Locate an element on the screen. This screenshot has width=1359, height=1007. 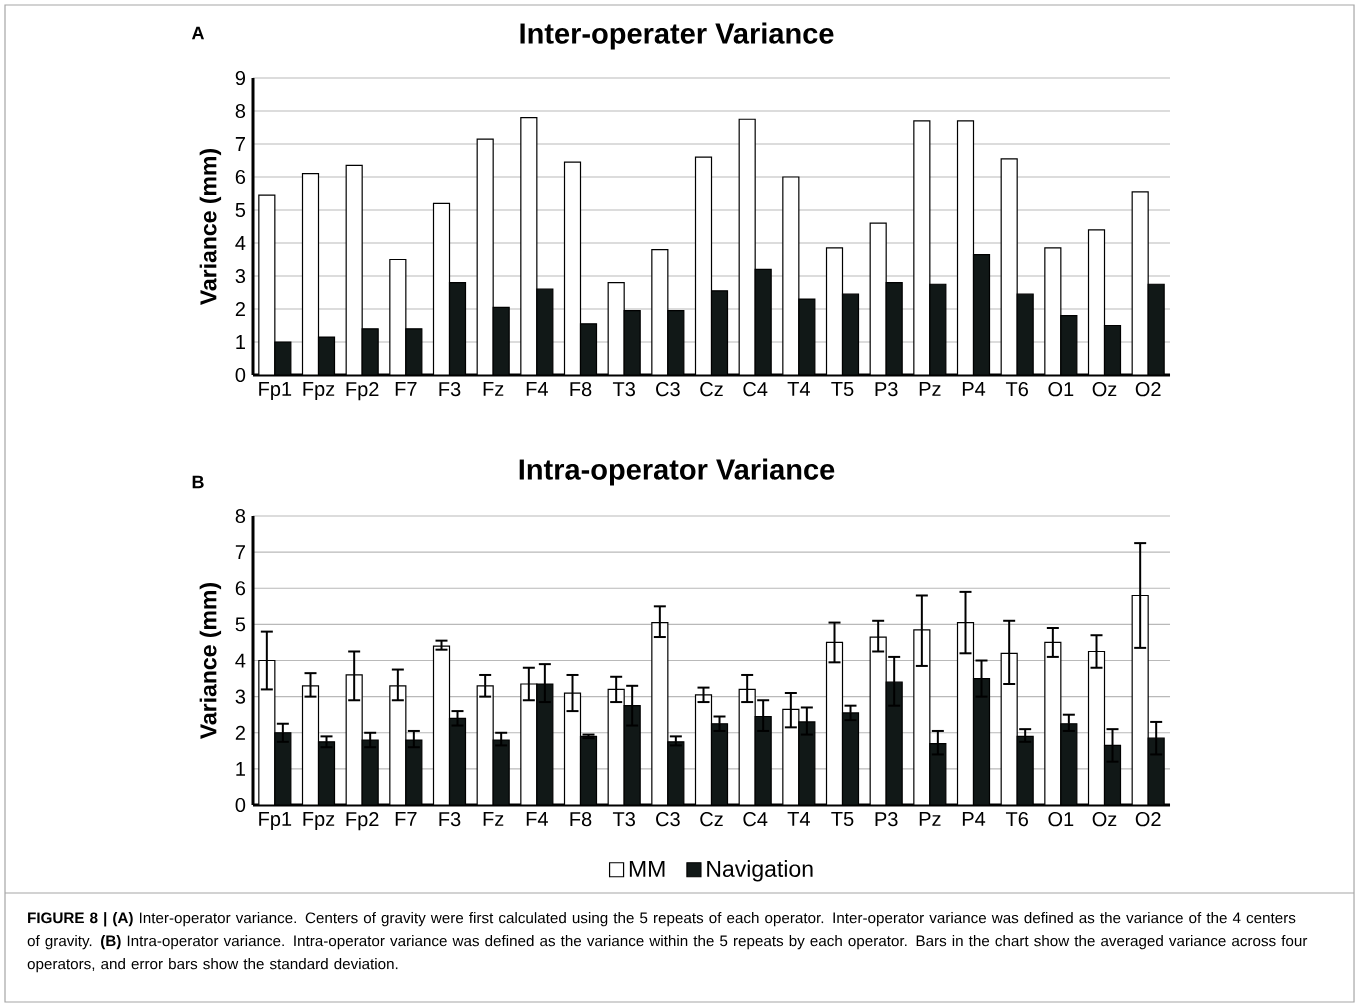
chart-title: Intra-operator Variance is located at coordinates (677, 472).